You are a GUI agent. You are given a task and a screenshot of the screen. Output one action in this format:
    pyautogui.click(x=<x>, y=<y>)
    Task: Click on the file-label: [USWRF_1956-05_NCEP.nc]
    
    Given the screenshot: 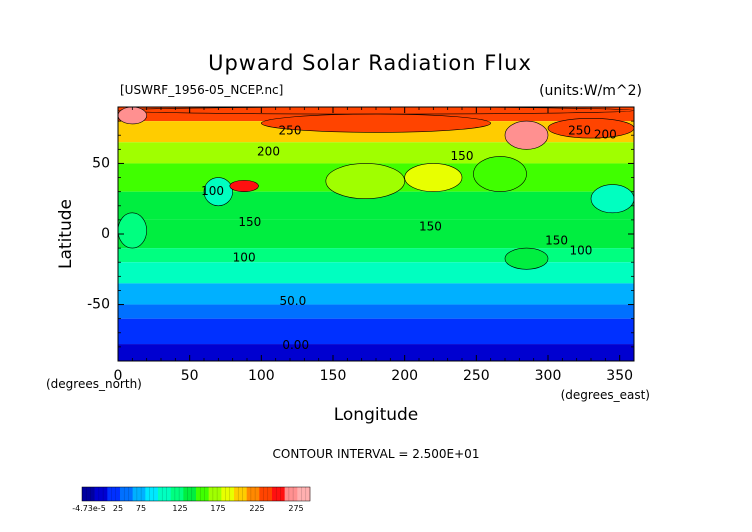 What is the action you would take?
    pyautogui.click(x=201, y=90)
    